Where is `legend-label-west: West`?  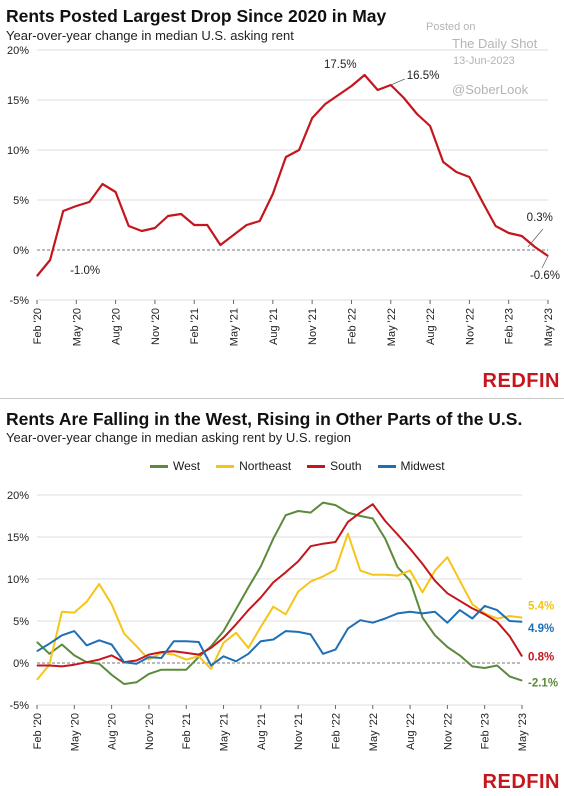 legend-label-west: West is located at coordinates (187, 466).